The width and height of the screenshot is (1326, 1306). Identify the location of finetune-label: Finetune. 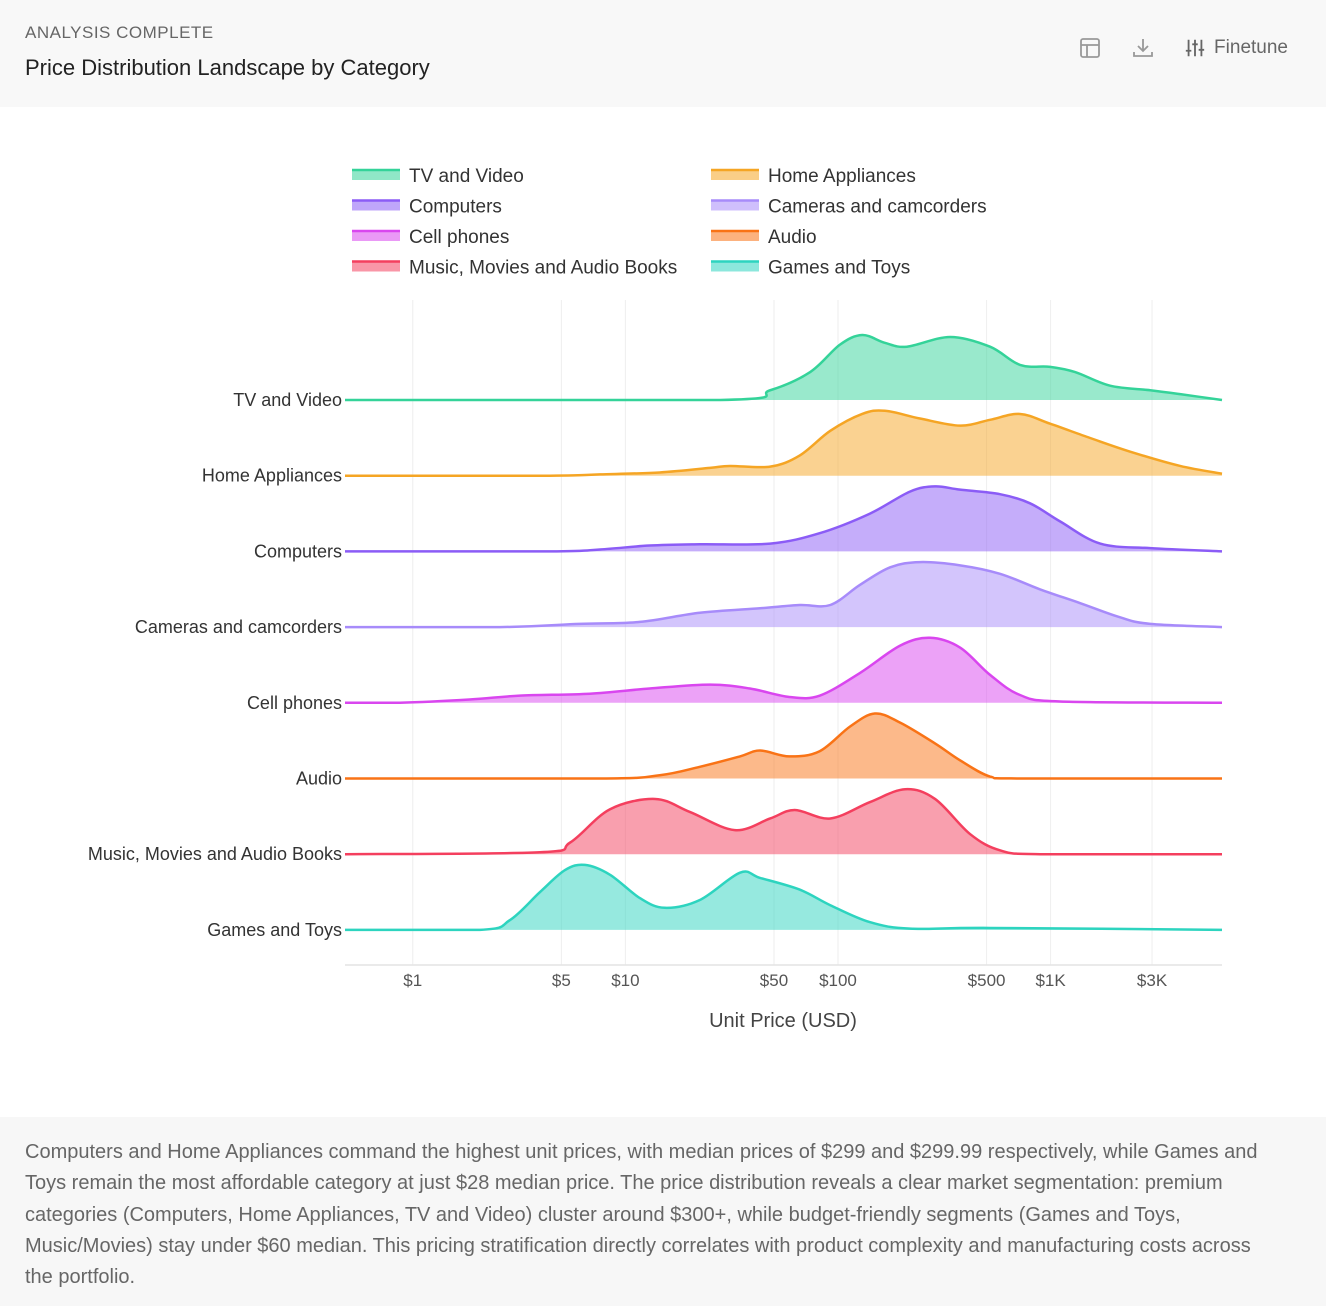
(1251, 47).